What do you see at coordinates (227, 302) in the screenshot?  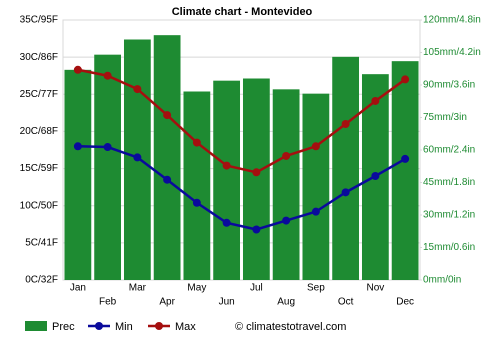 I see `x-tick-label: Jun` at bounding box center [227, 302].